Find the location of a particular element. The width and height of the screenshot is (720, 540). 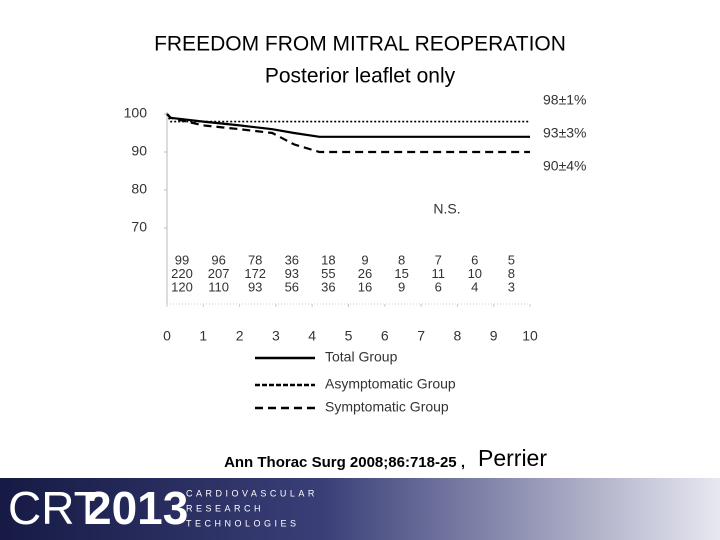

x-tick-label: 1 is located at coordinates (203, 336).